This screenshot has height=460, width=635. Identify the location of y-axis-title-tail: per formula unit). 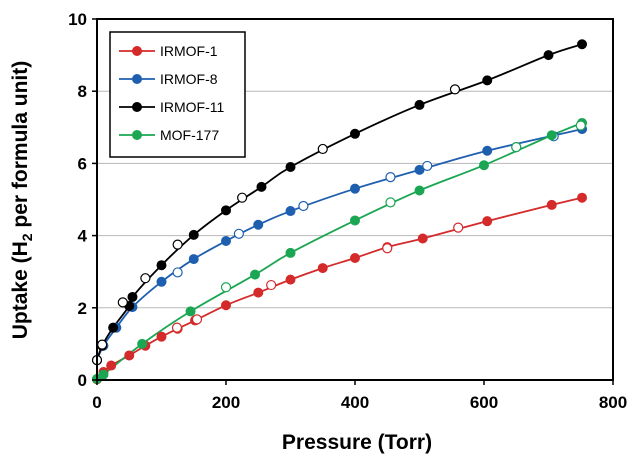
(20, 147).